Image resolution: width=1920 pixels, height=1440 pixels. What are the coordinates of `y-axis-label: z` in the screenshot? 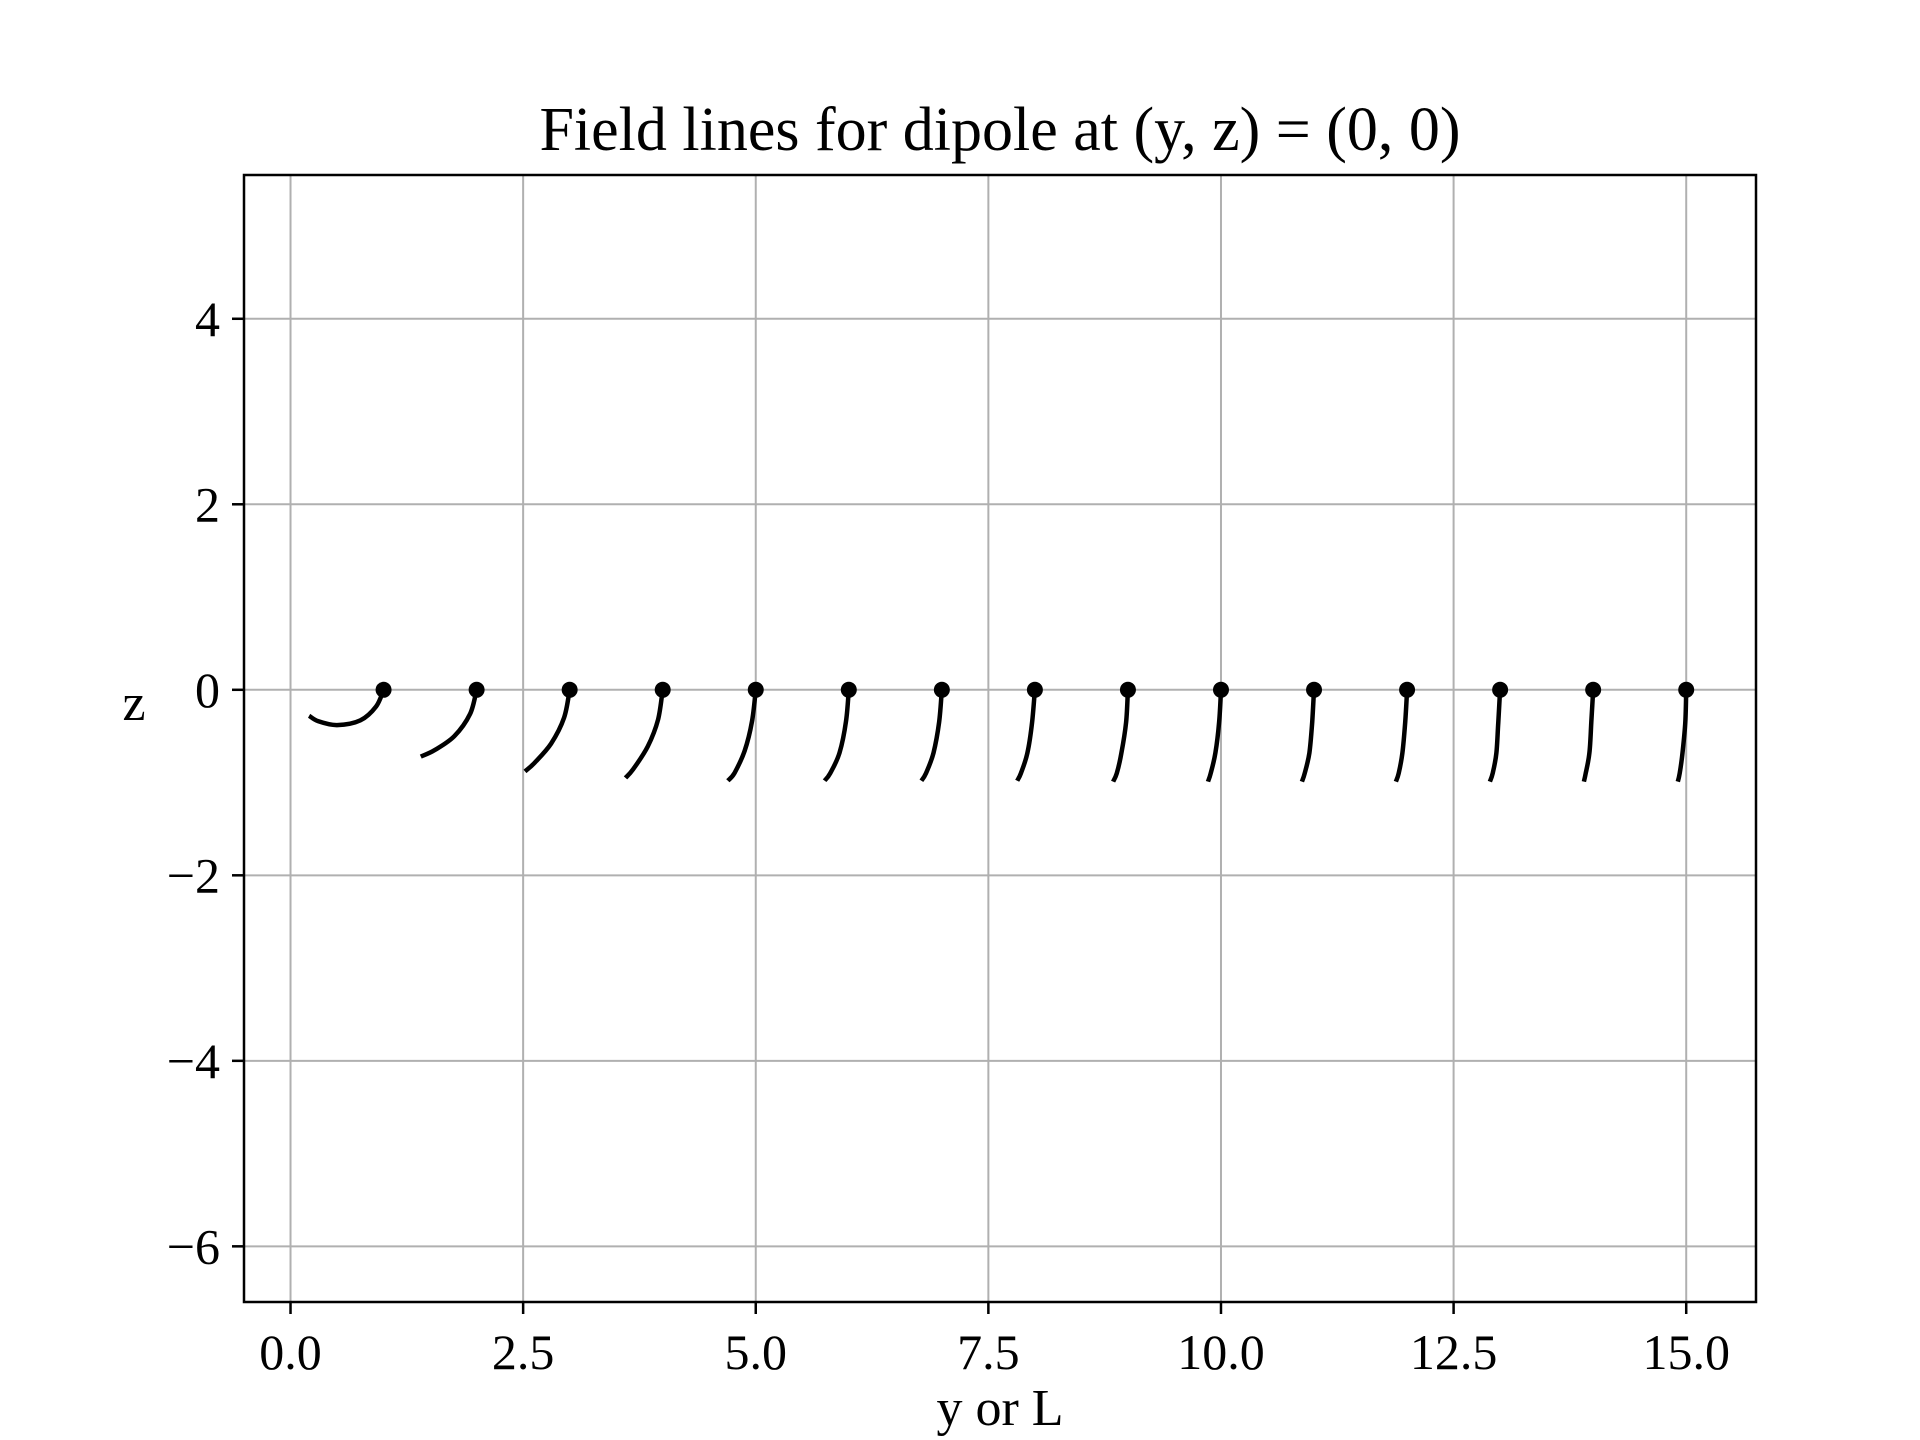 It's located at (133, 703).